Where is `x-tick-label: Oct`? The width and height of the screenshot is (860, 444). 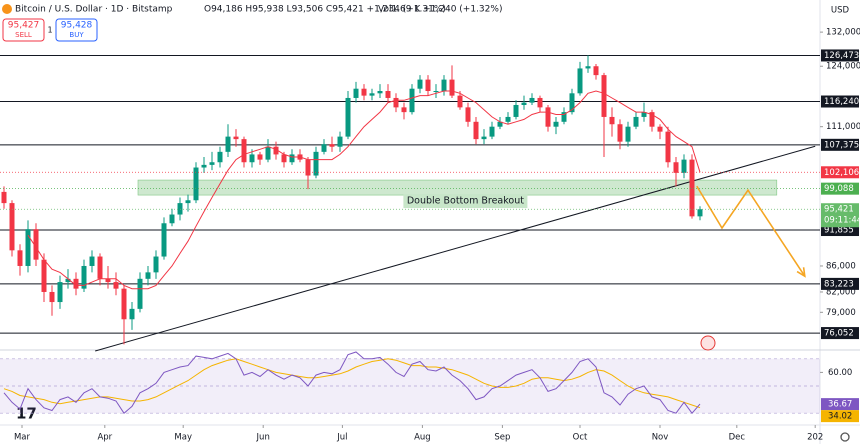
x-tick-label: Oct is located at coordinates (580, 438).